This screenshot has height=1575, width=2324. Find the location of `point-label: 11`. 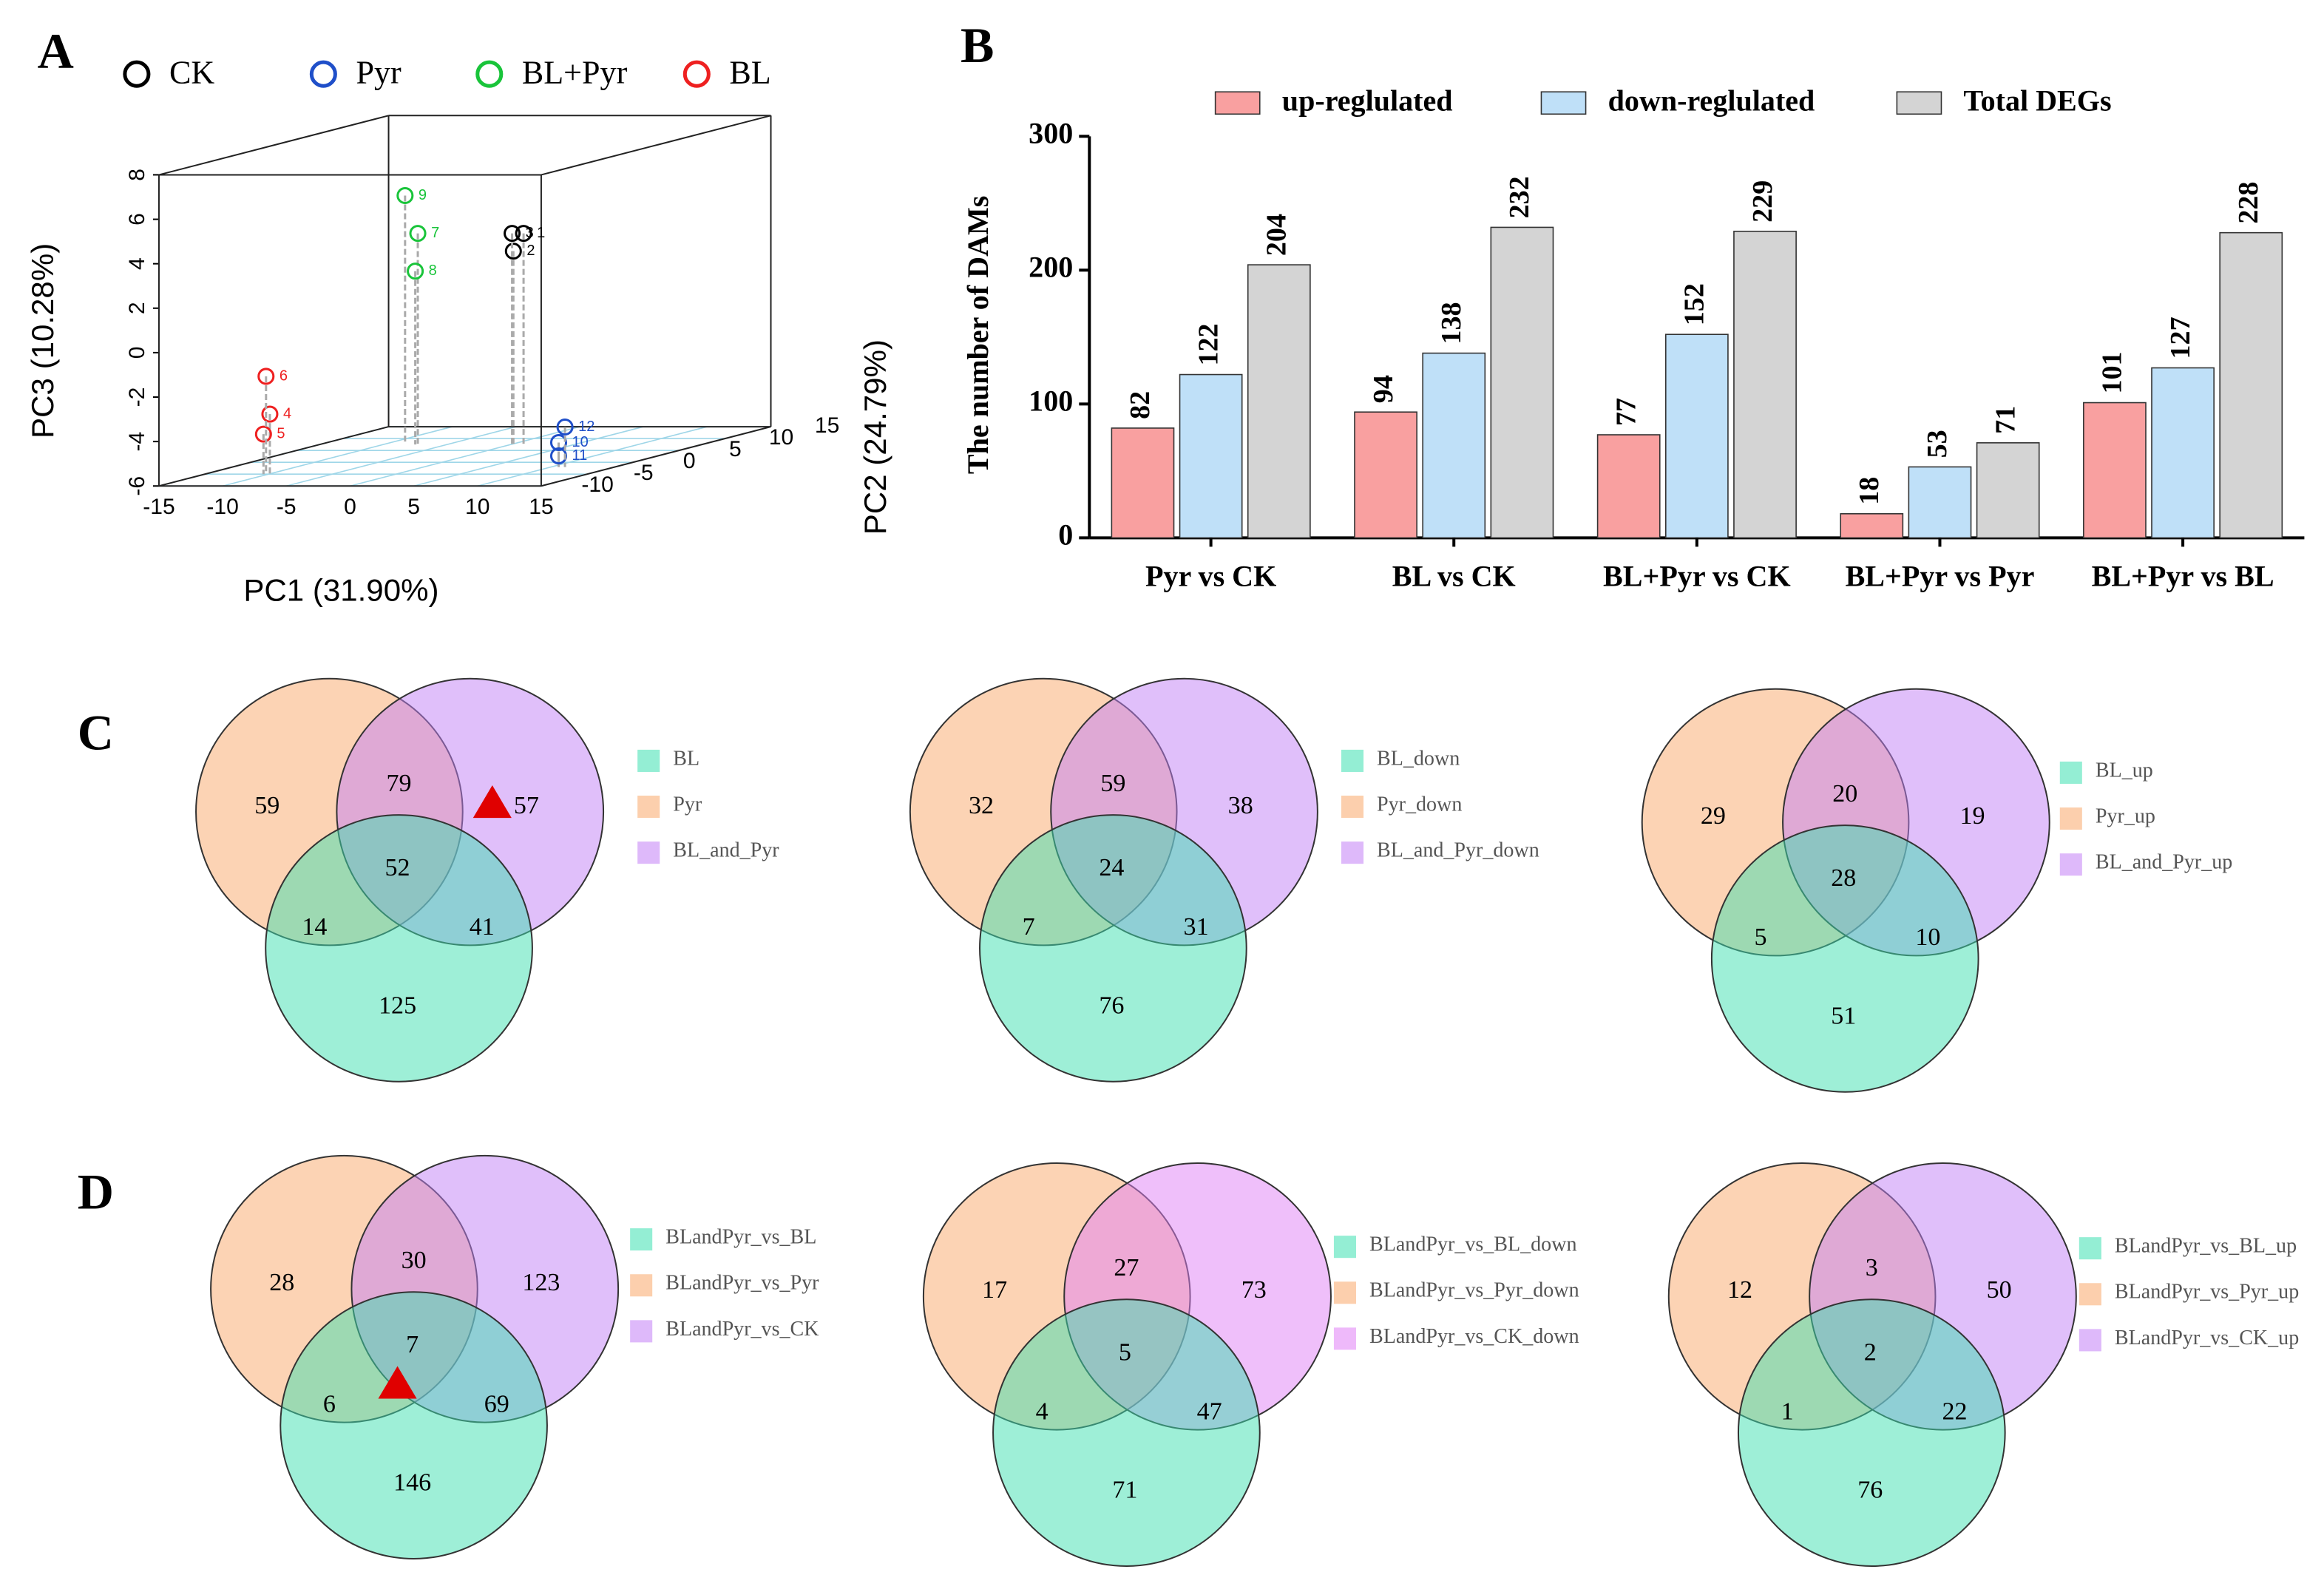

point-label: 11 is located at coordinates (580, 456).